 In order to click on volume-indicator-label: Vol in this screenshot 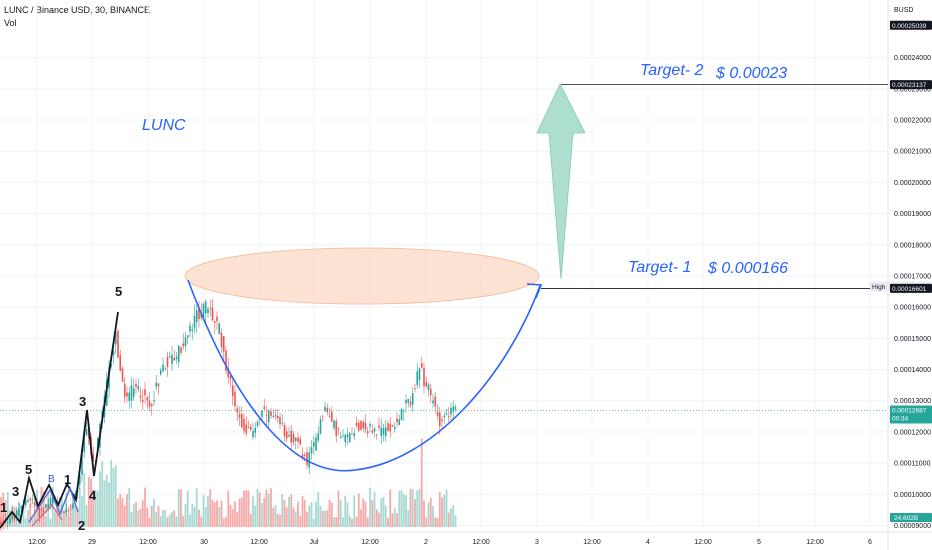, I will do `click(10, 23)`.